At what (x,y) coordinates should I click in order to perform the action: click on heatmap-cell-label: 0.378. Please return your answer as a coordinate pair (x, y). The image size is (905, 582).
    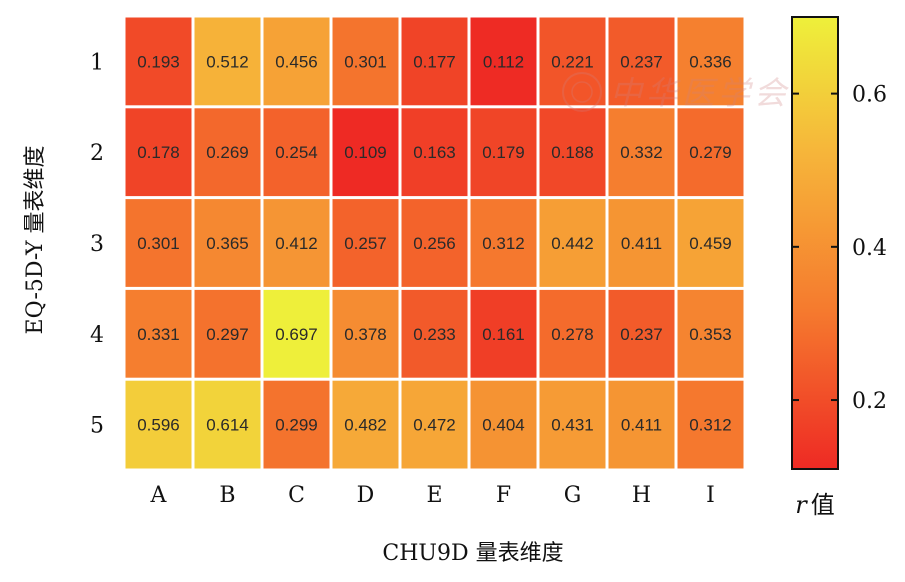
    Looking at the image, I should click on (365, 334).